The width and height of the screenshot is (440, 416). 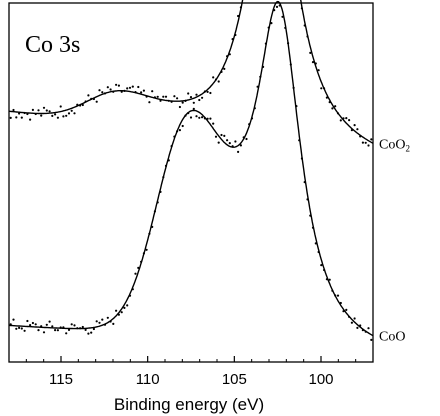 I want to click on x-tick-label-110: 110, so click(x=148, y=379).